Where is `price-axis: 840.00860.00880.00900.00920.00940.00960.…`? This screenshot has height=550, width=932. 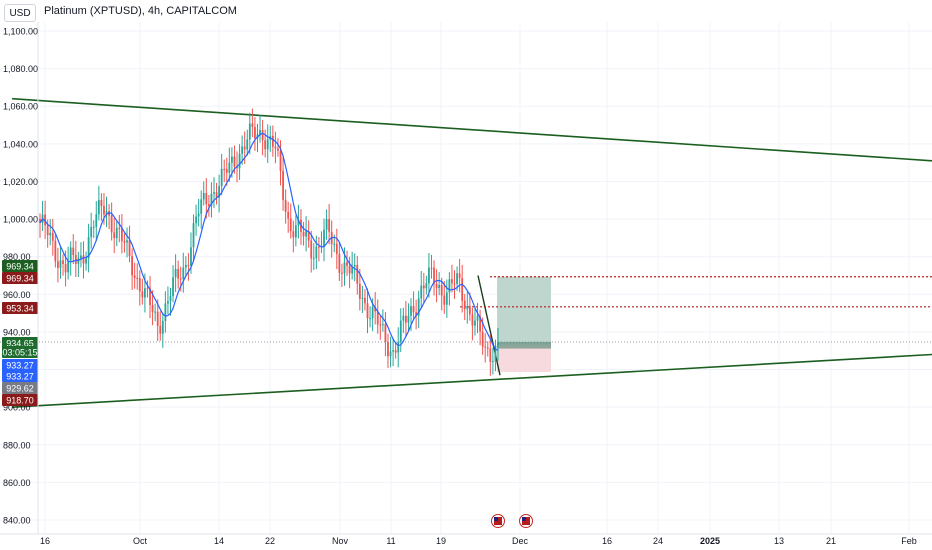 price-axis: 840.00860.00880.00900.00920.00940.00960.… is located at coordinates (20, 278).